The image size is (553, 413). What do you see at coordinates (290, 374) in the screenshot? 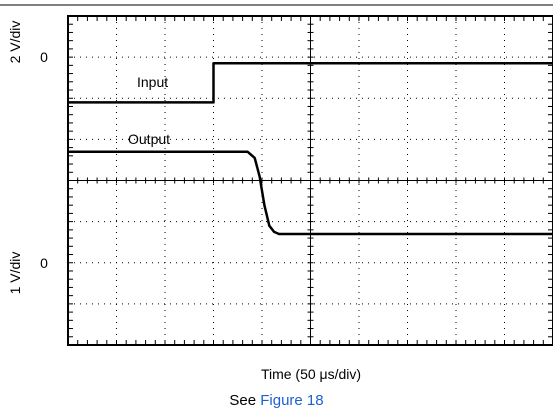
I see `x-axis-label-prefix: Time (50` at bounding box center [290, 374].